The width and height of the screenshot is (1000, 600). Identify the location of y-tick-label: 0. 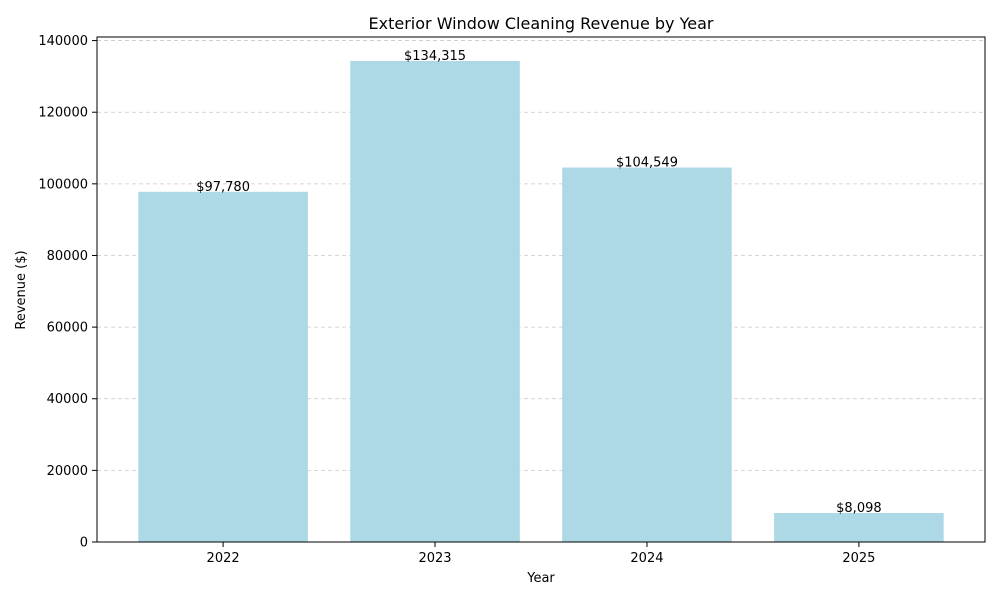
(84, 543).